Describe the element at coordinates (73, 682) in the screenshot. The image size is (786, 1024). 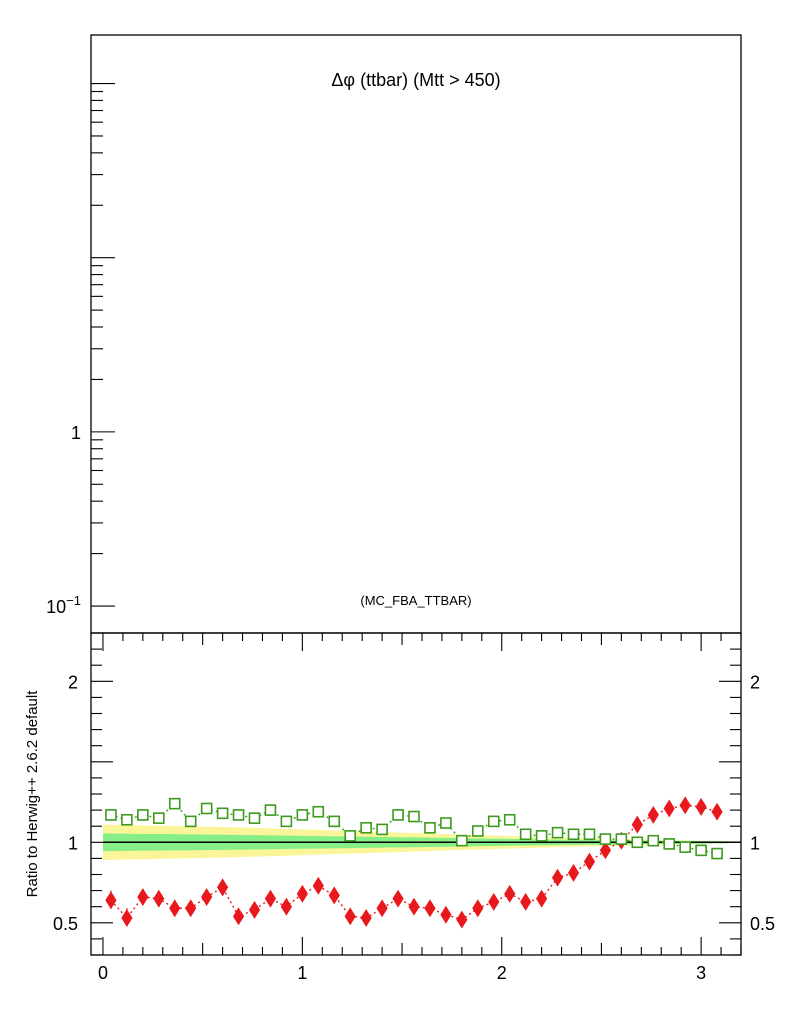
I see `y-tick-label: 2` at that location.